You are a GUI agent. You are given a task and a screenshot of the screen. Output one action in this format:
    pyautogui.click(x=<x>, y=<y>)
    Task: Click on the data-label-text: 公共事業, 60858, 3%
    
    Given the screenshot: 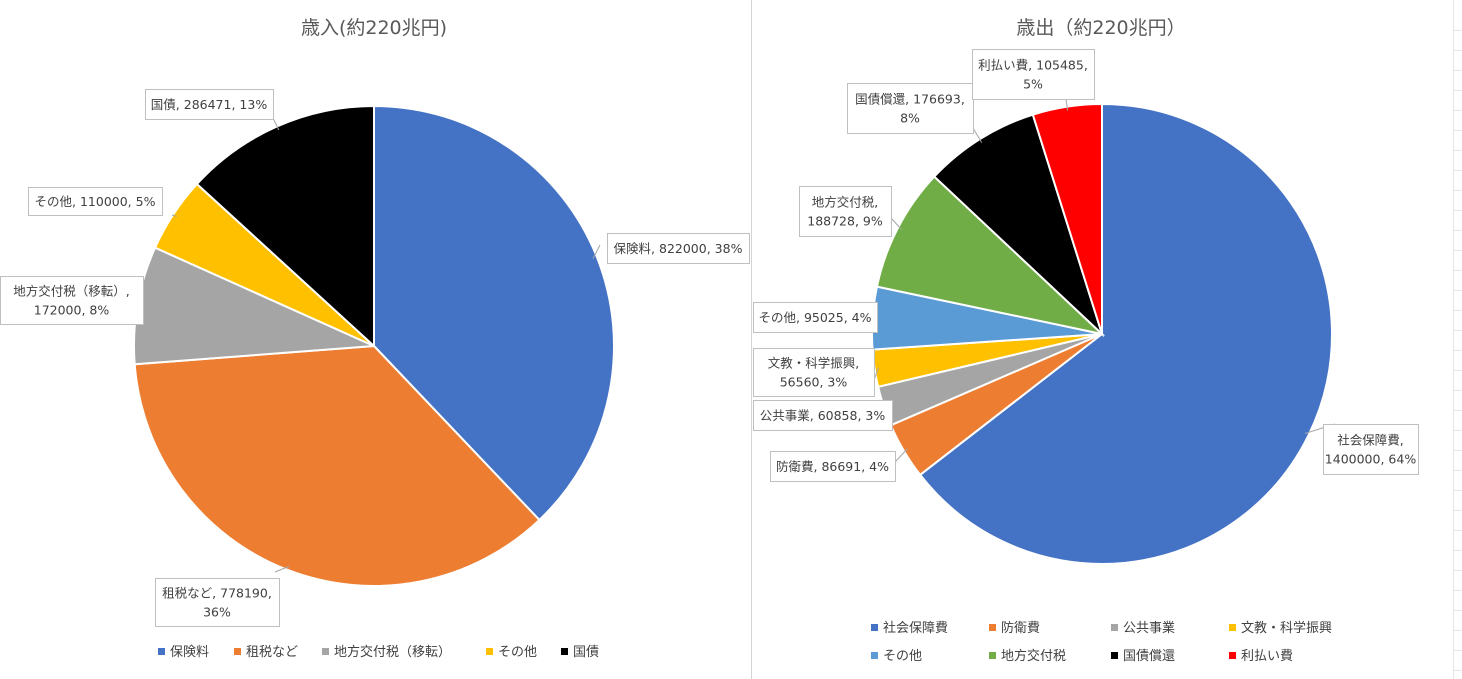 What is the action you would take?
    pyautogui.click(x=823, y=415)
    